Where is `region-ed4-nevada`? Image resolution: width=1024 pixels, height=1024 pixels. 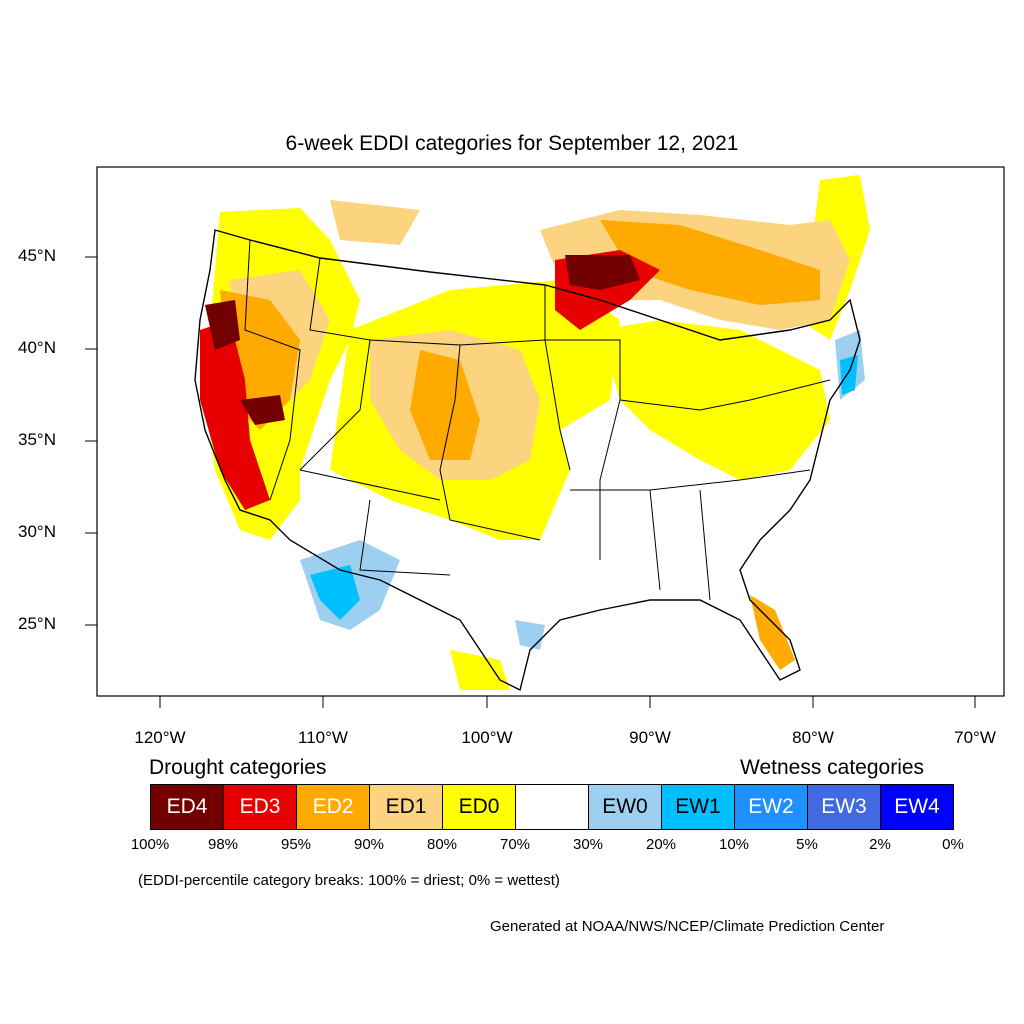
region-ed4-nevada is located at coordinates (262, 410).